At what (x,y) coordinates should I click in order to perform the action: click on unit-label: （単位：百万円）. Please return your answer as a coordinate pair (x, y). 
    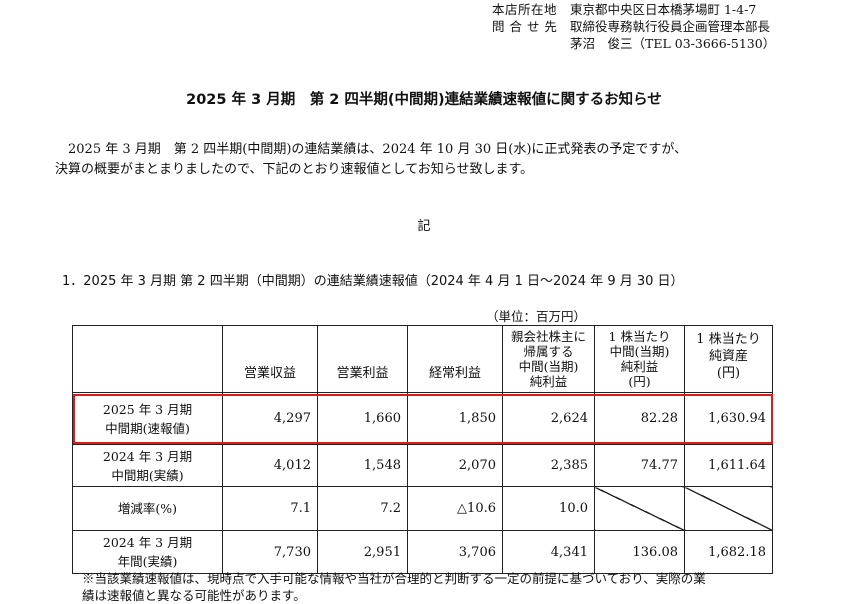
    Looking at the image, I should click on (536, 316).